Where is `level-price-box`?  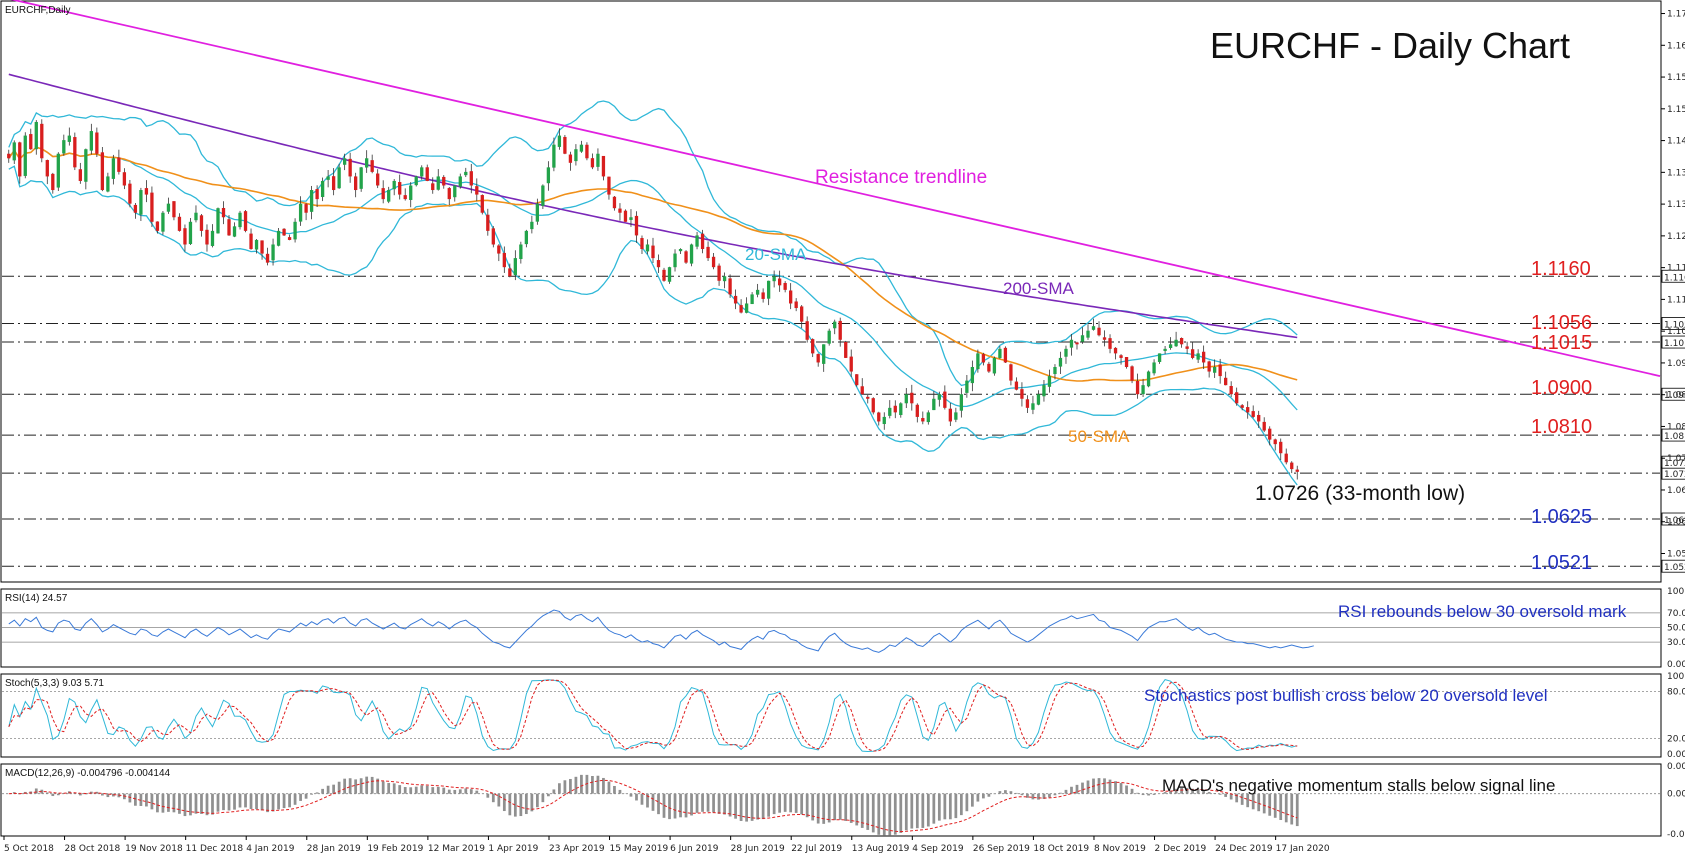 level-price-box is located at coordinates (1673, 435).